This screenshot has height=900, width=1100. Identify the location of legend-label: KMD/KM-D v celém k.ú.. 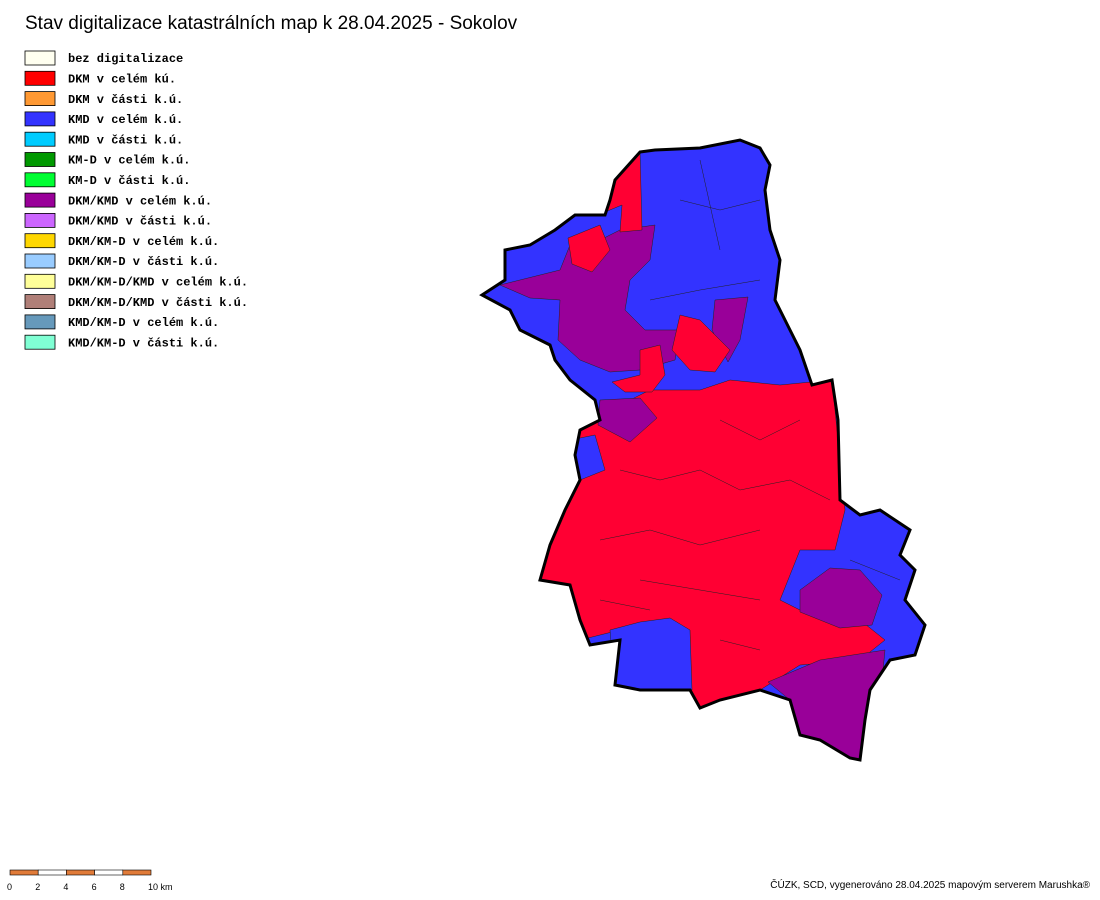
(143, 323).